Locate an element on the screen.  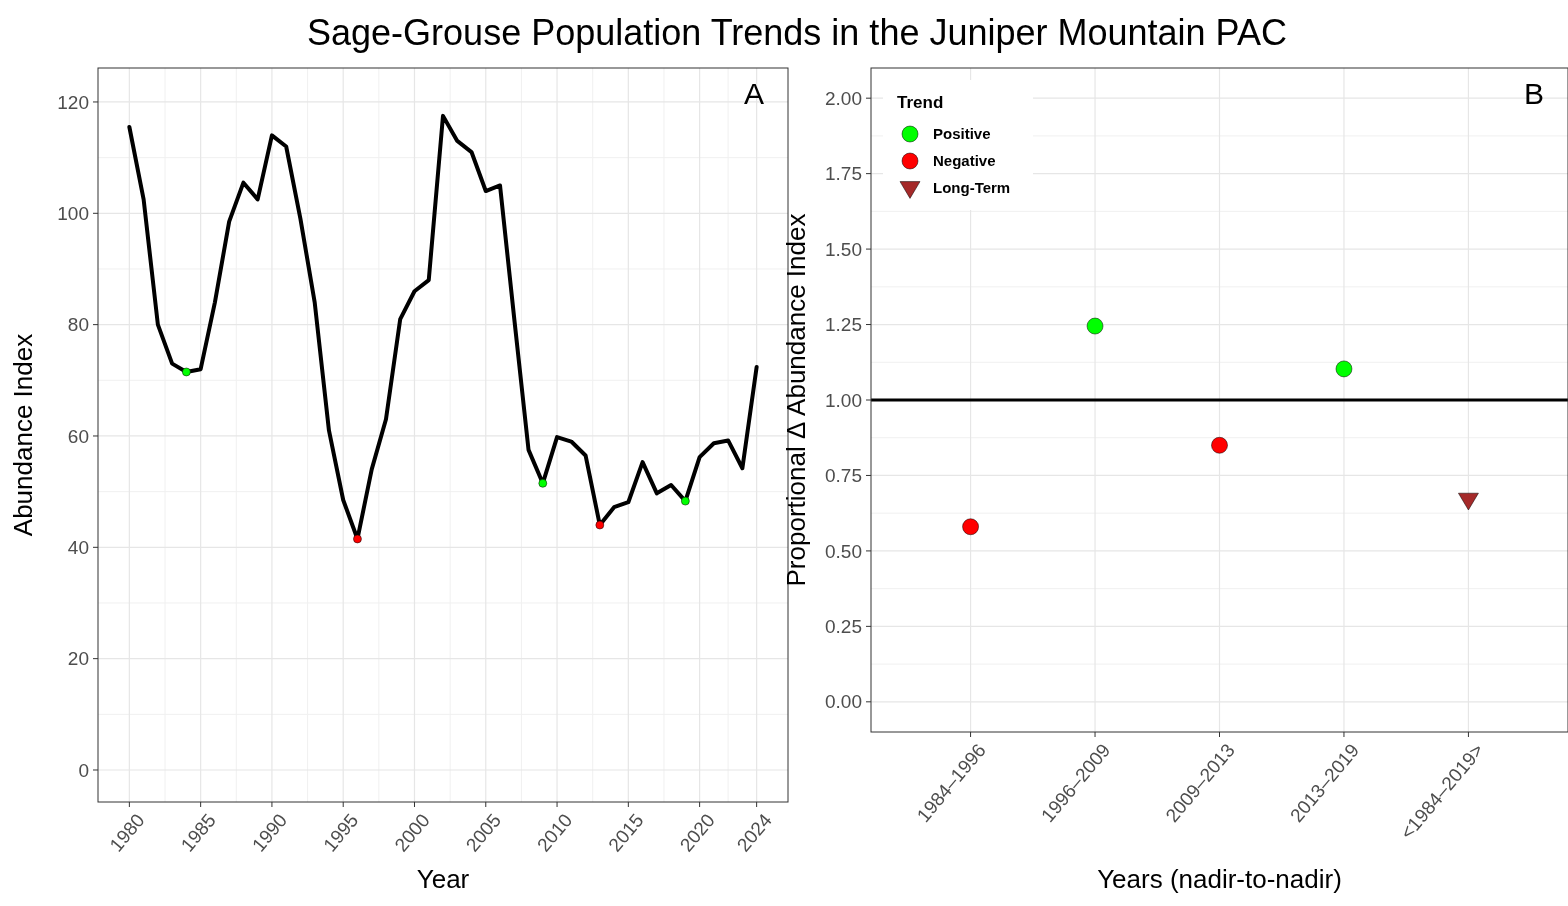
y-tick-label: 0.50 is located at coordinates (843, 551).